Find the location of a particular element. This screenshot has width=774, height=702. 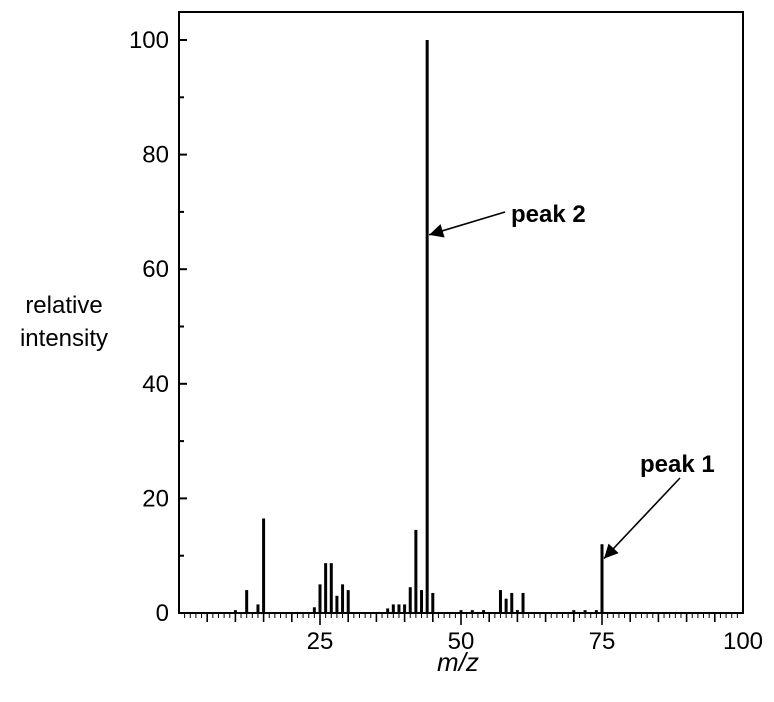

x-axis-label: m/z is located at coordinates (458, 662).